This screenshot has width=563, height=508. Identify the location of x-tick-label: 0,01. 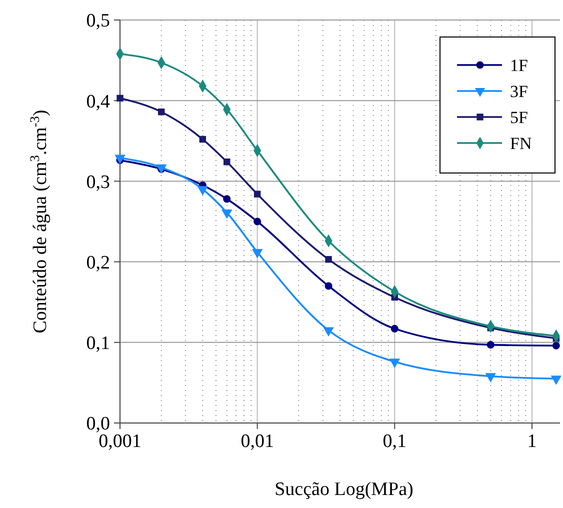
(257, 441).